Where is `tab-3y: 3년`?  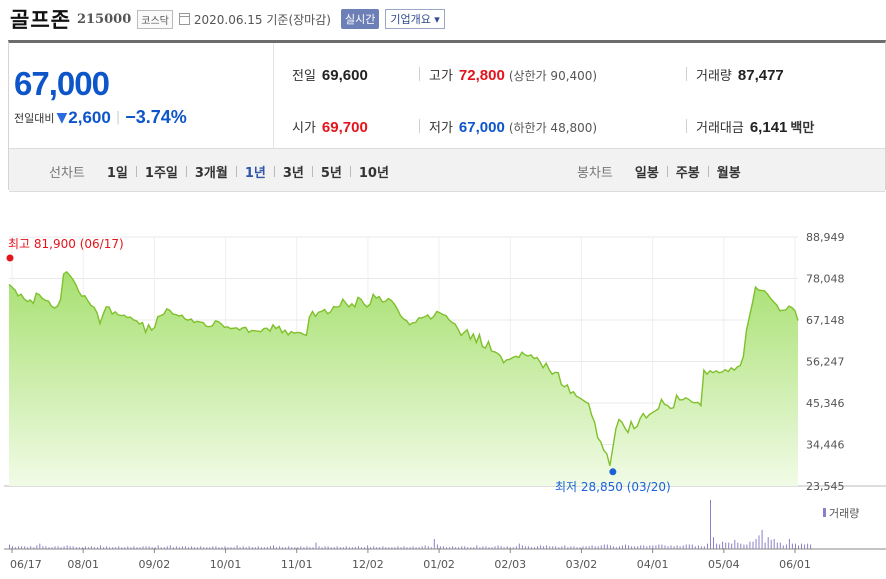
tab-3y: 3년 is located at coordinates (293, 173).